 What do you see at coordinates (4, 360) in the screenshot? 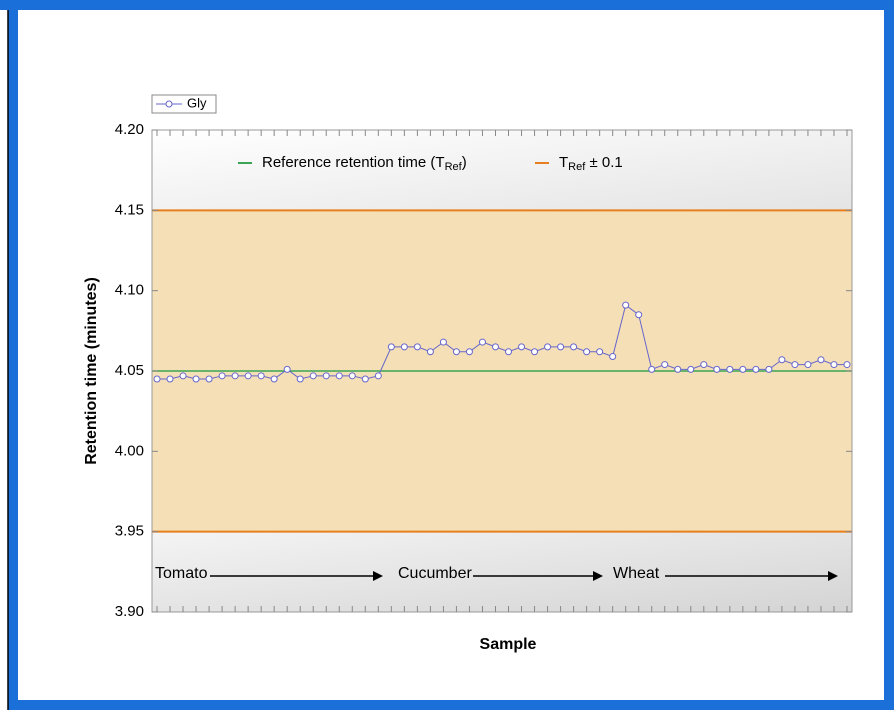
I see `left-edge` at bounding box center [4, 360].